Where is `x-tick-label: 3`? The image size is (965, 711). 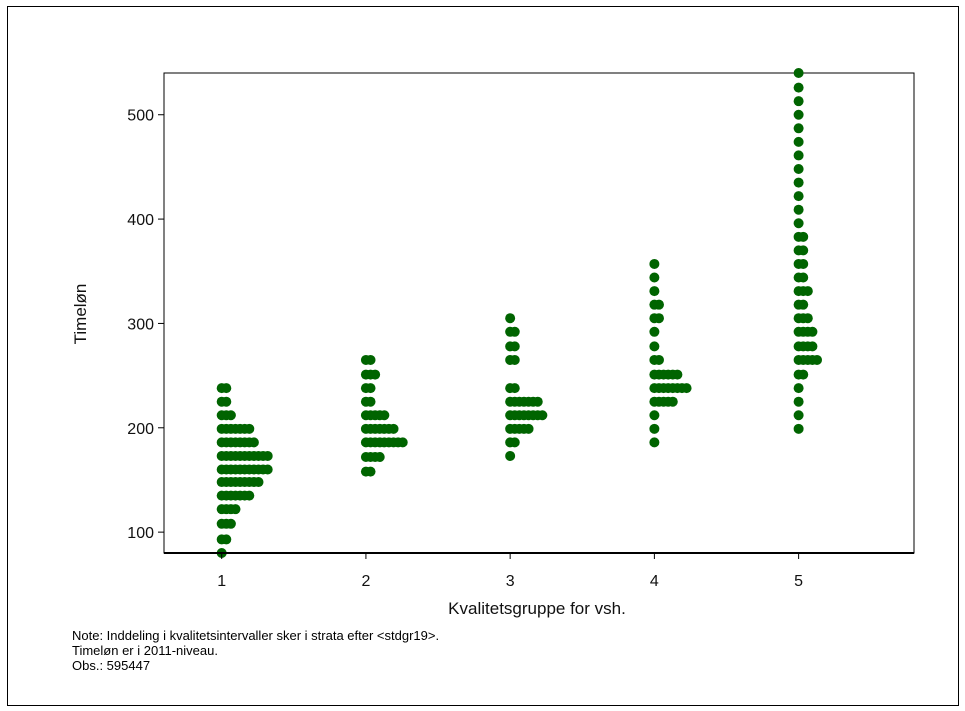 x-tick-label: 3 is located at coordinates (510, 581).